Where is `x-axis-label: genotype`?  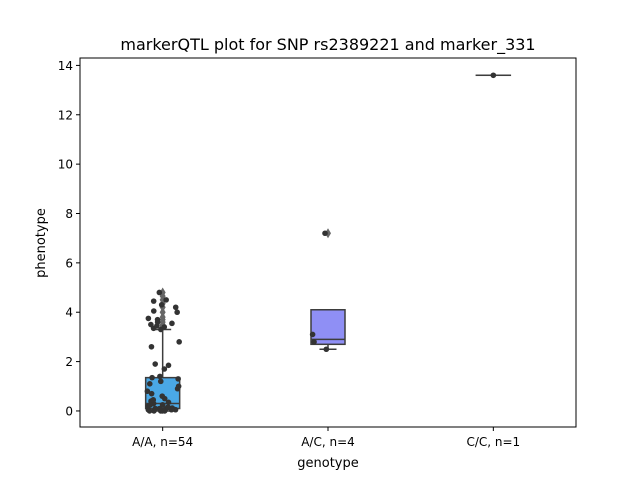
x-axis-label: genotype is located at coordinates (327, 463).